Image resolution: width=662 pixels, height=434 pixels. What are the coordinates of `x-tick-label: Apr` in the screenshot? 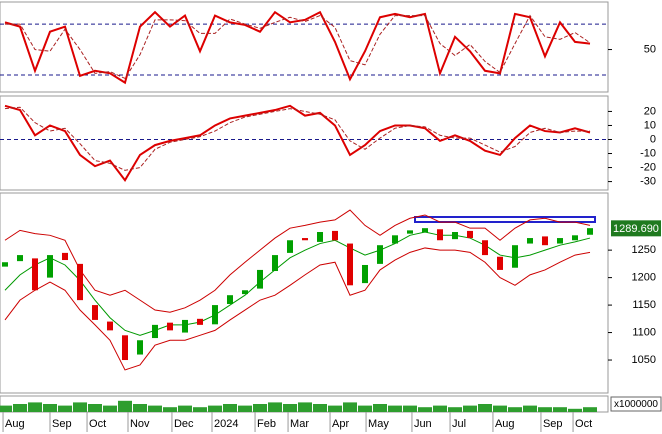 It's located at (340, 424).